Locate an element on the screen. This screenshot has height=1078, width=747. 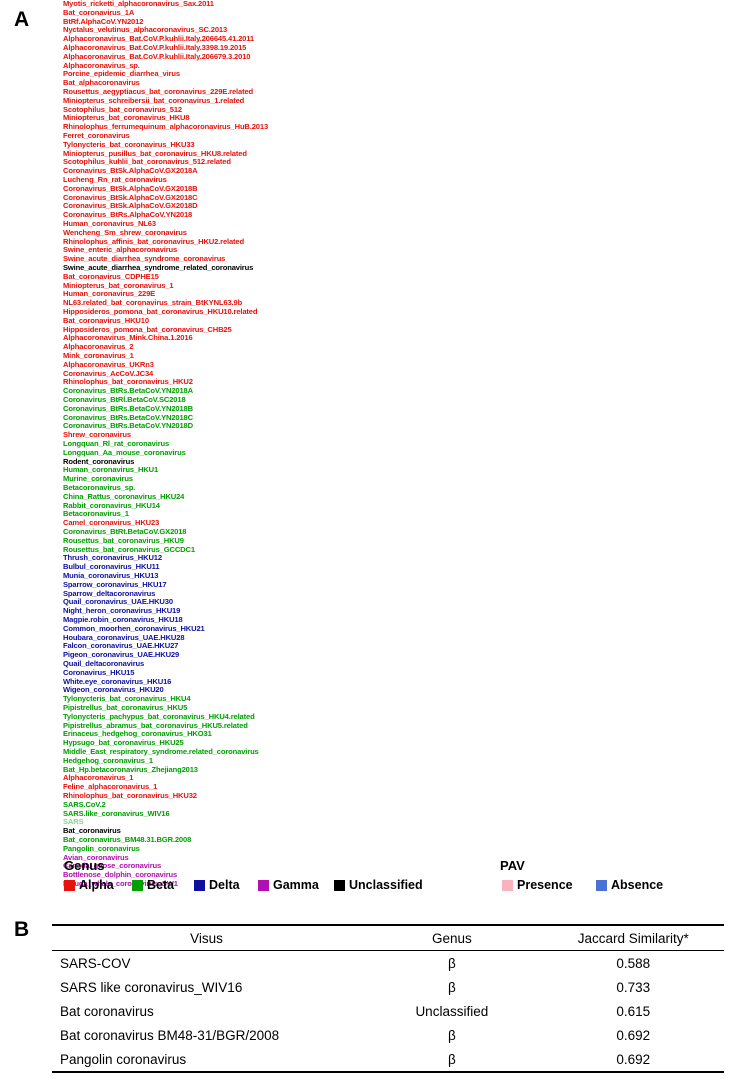
table-row: Bat coronavirus Unclassified 0.615 is located at coordinates (388, 1011).